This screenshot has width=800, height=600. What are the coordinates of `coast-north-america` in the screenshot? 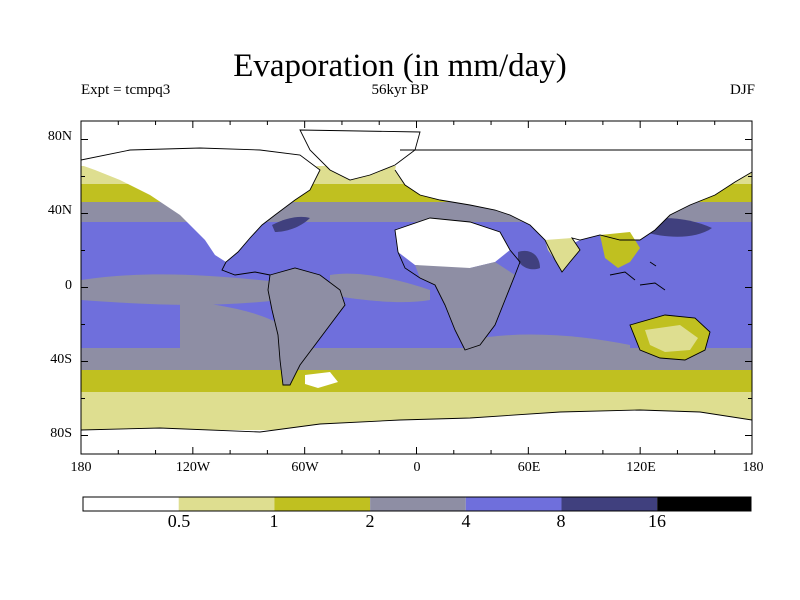 It's located at (201, 211).